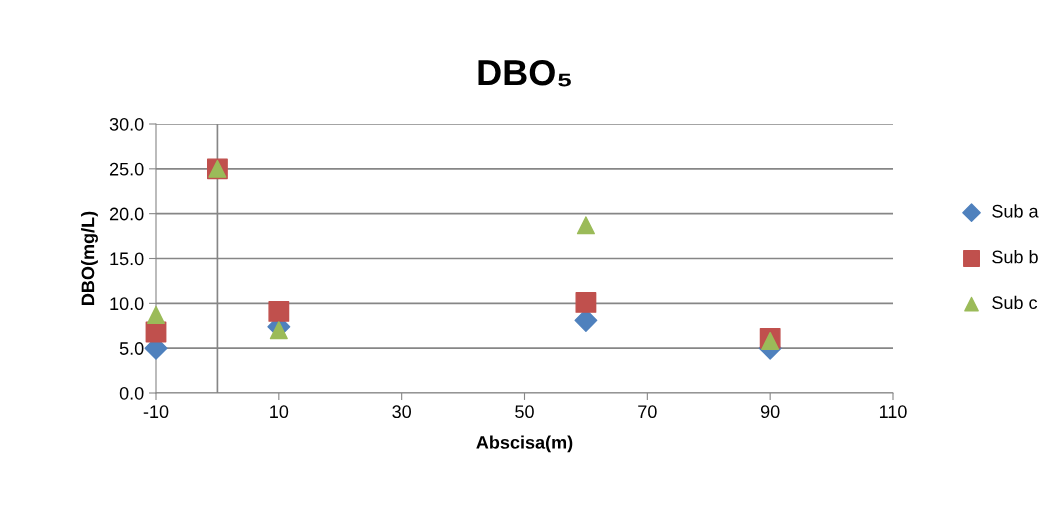 The width and height of the screenshot is (1051, 508). What do you see at coordinates (156, 412) in the screenshot?
I see `x-tick-label: -10` at bounding box center [156, 412].